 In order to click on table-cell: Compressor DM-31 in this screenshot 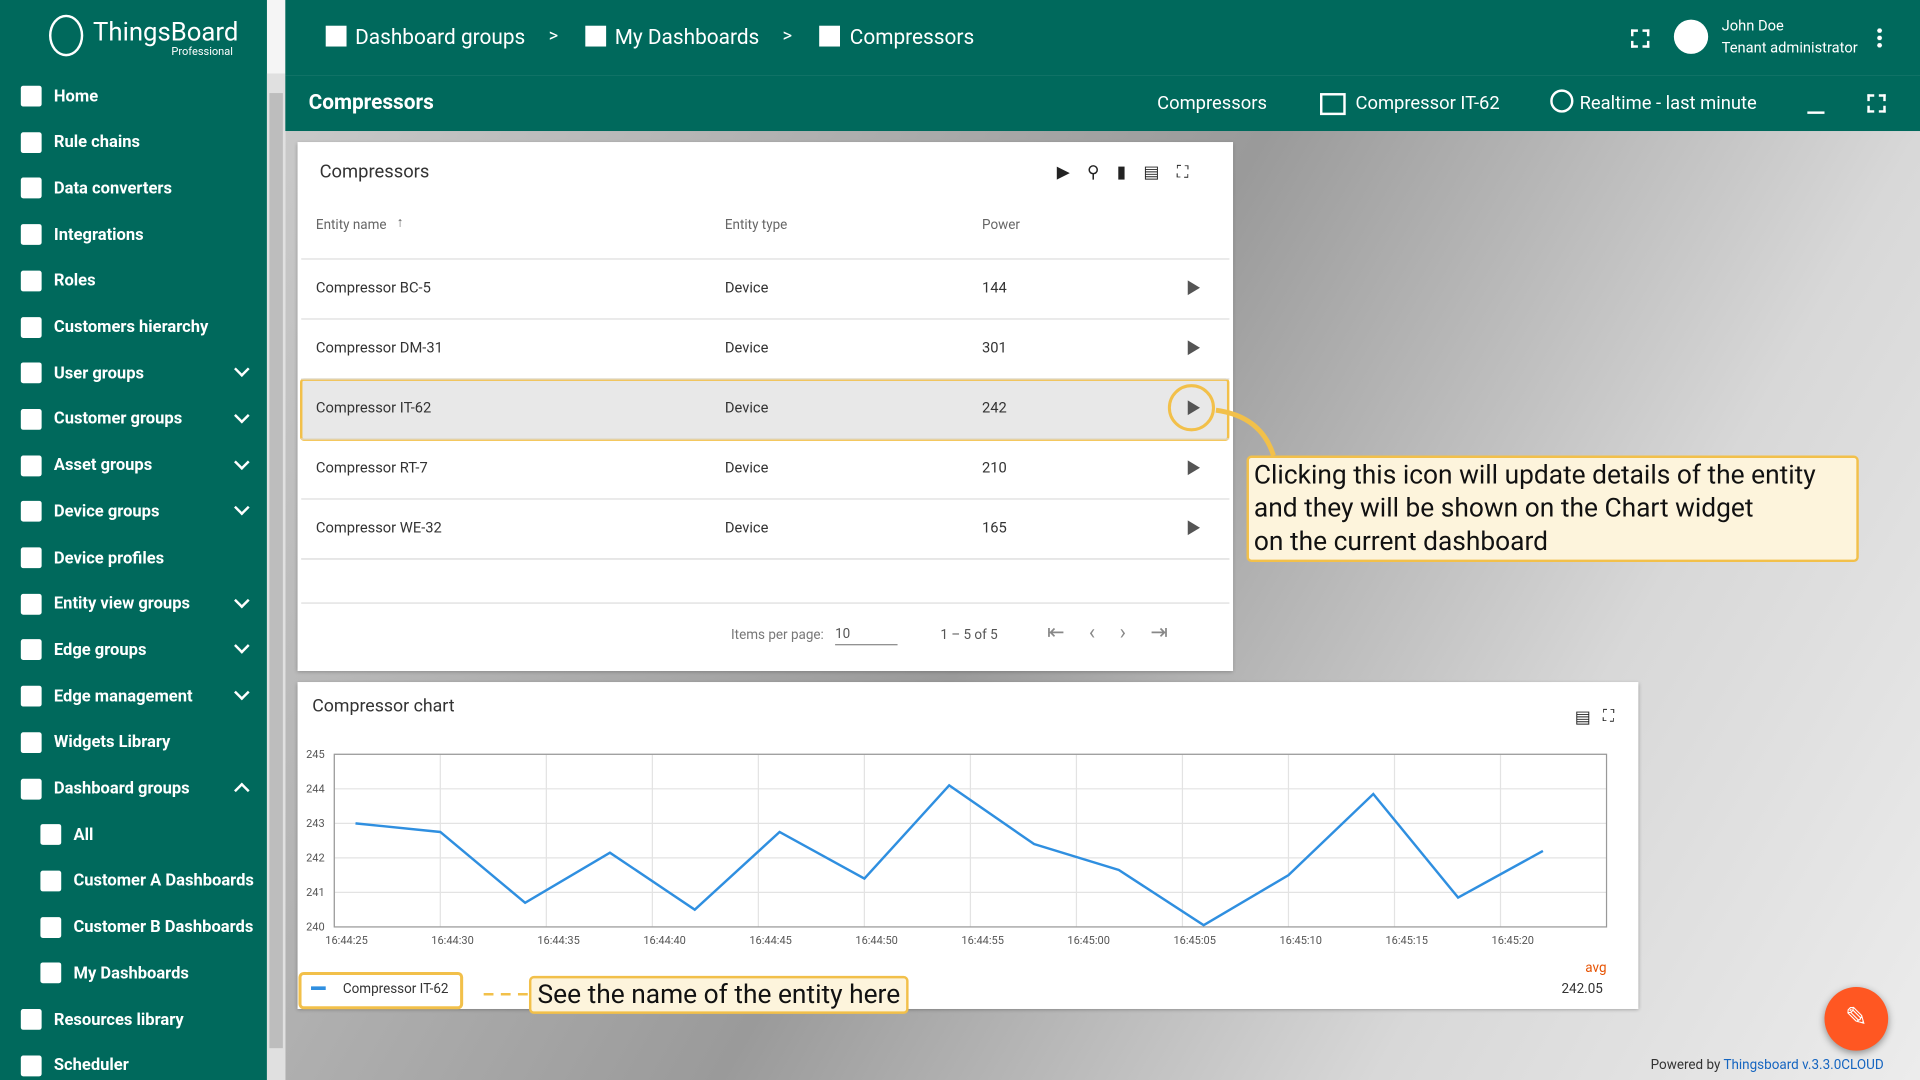, I will do `click(379, 348)`.